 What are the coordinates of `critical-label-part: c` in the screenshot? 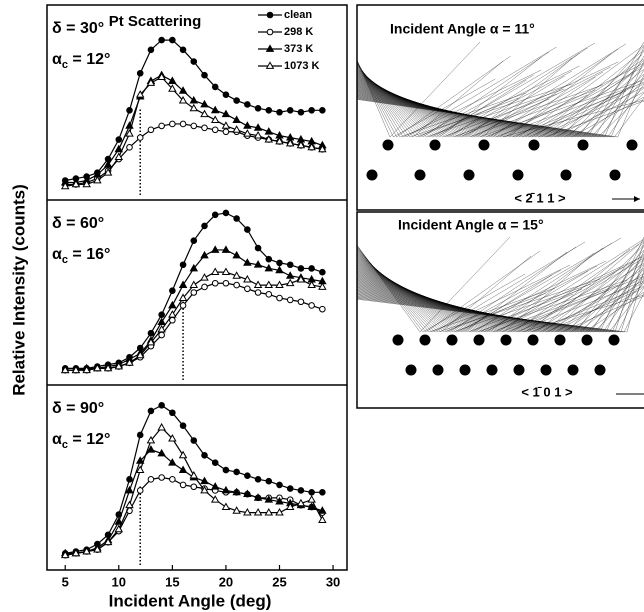 It's located at (65, 260).